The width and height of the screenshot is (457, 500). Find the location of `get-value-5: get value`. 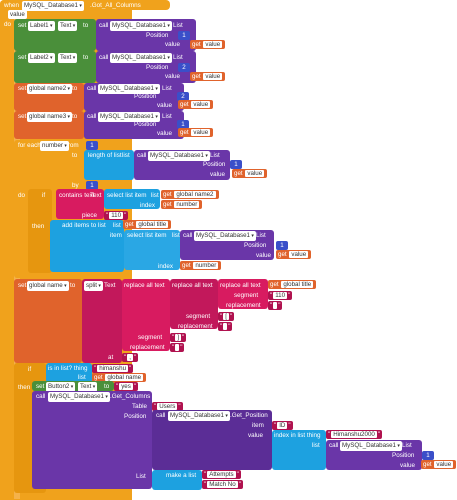

get-value-5: get value is located at coordinates (250, 173).